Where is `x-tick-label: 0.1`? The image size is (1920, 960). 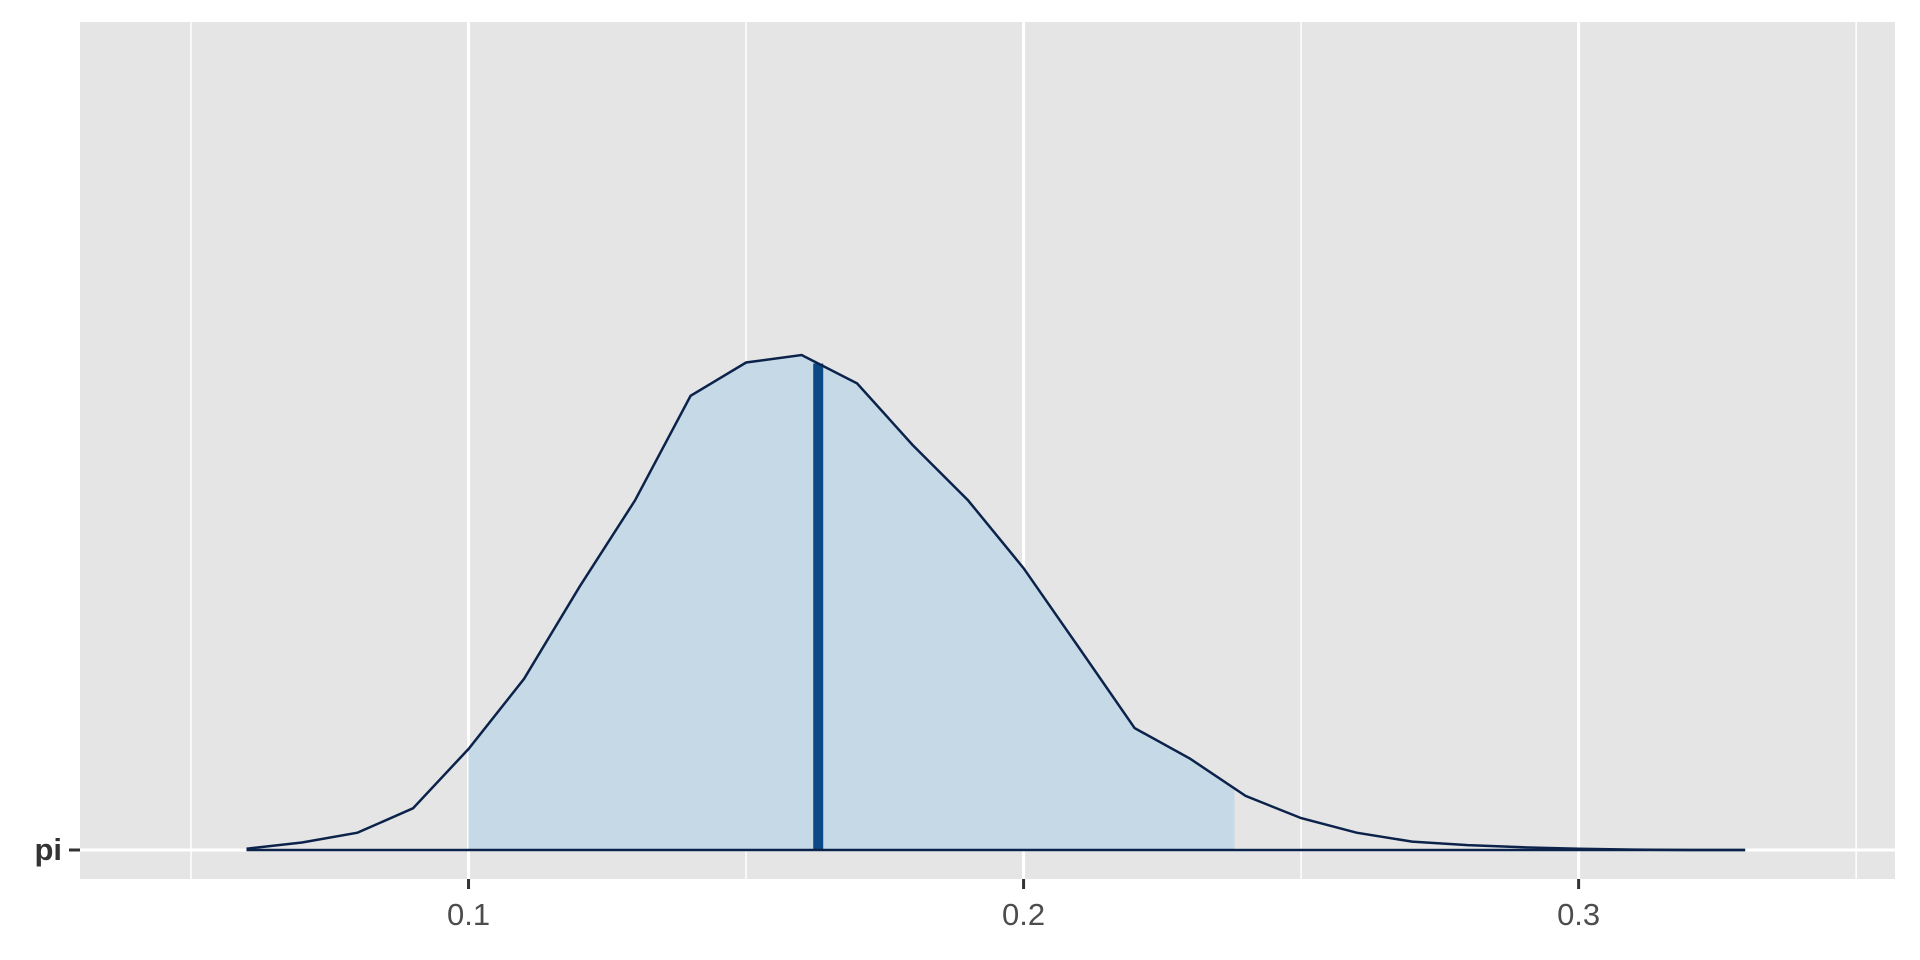 x-tick-label: 0.1 is located at coordinates (468, 914).